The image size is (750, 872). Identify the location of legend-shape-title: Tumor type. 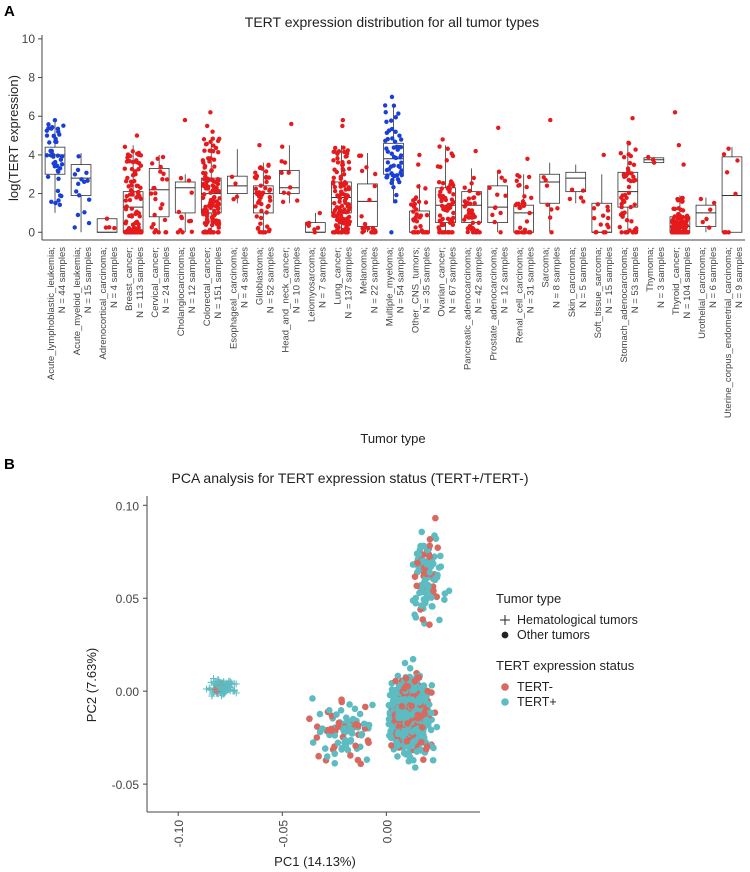
(528, 598).